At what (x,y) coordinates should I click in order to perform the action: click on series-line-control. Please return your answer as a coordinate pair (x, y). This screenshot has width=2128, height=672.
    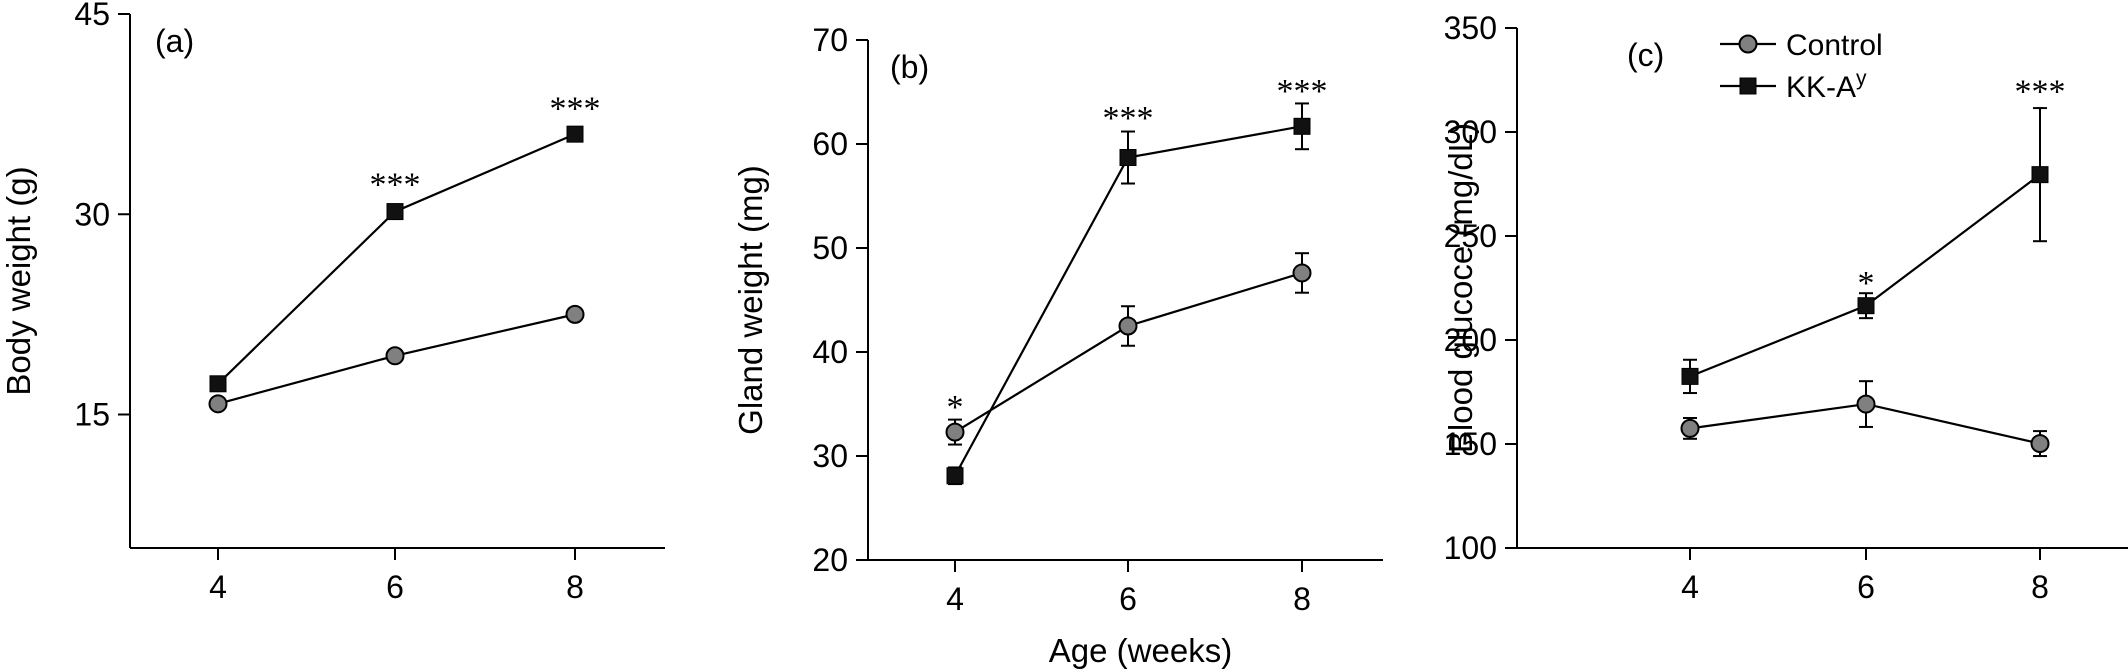
    Looking at the image, I should click on (1128, 352).